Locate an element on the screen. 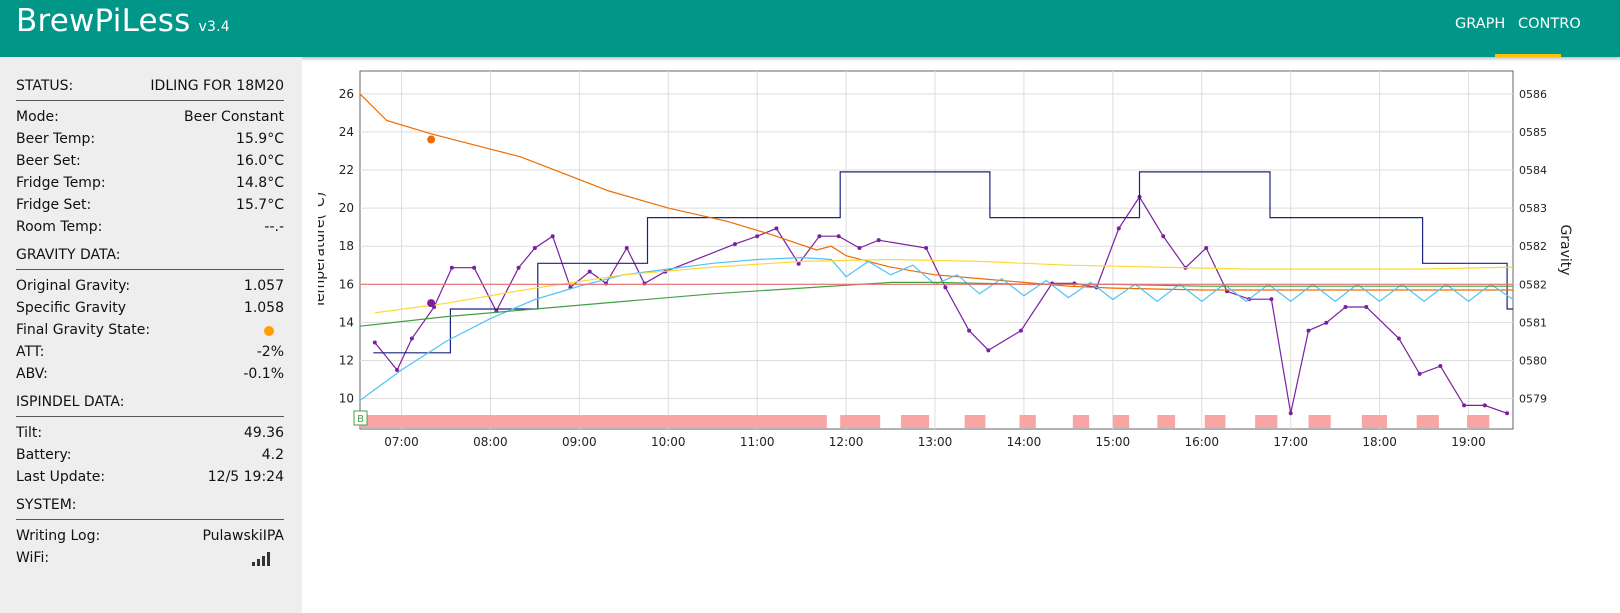  status-value: IDLING FOR 18M20 is located at coordinates (217, 86).